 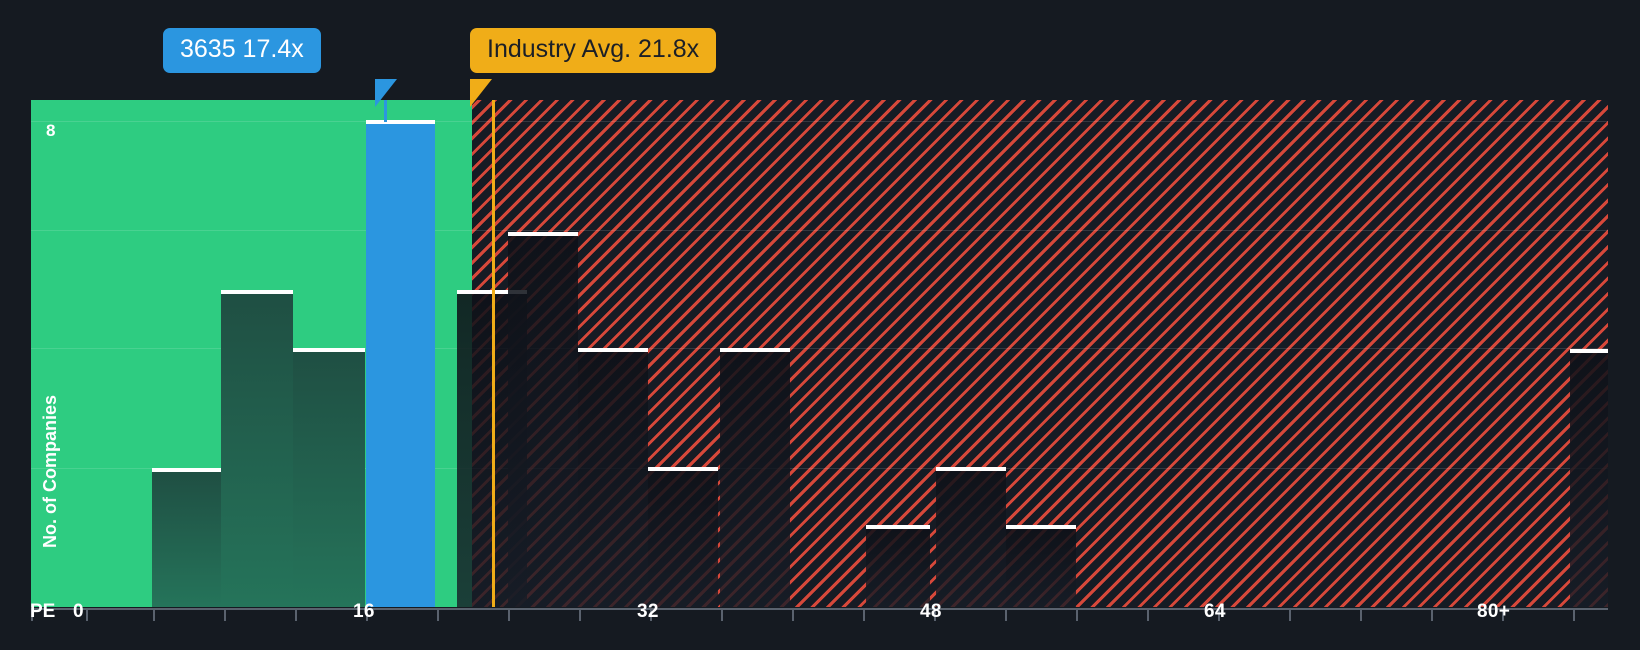 What do you see at coordinates (493, 353) in the screenshot?
I see `industry-average-line` at bounding box center [493, 353].